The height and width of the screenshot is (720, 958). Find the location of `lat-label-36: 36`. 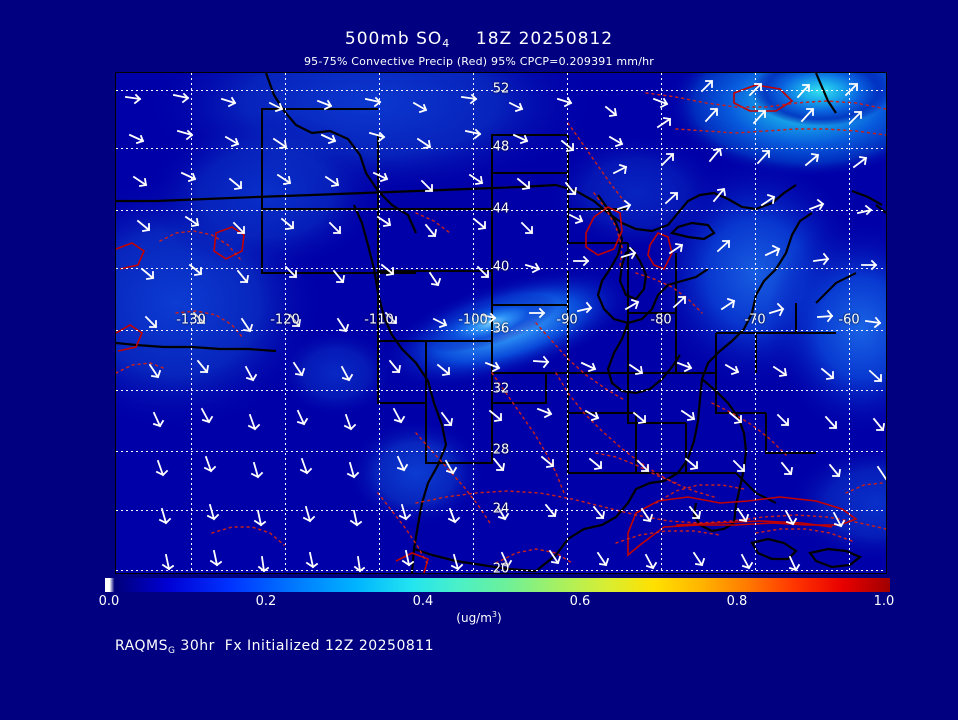

lat-label-36: 36 is located at coordinates (501, 329).